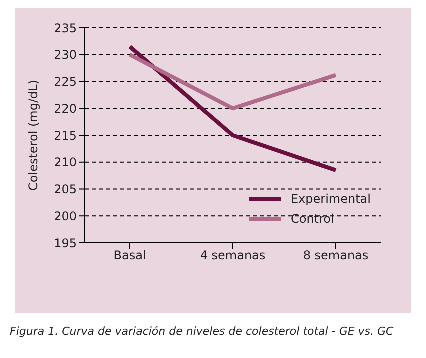 This screenshot has height=358, width=426. What do you see at coordinates (65, 135) in the screenshot?
I see `y-tick-label: 215` at bounding box center [65, 135].